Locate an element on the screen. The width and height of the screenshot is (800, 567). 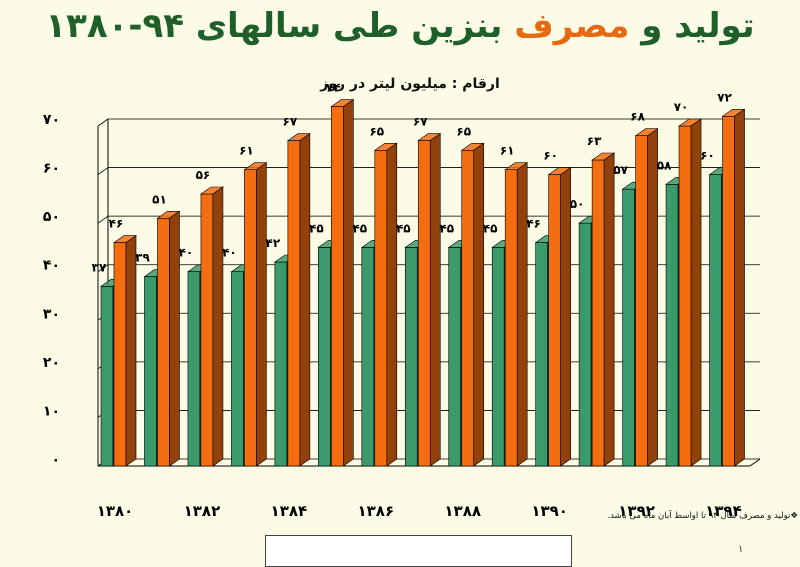
data-label-production: ۴۲ is located at coordinates (273, 243).